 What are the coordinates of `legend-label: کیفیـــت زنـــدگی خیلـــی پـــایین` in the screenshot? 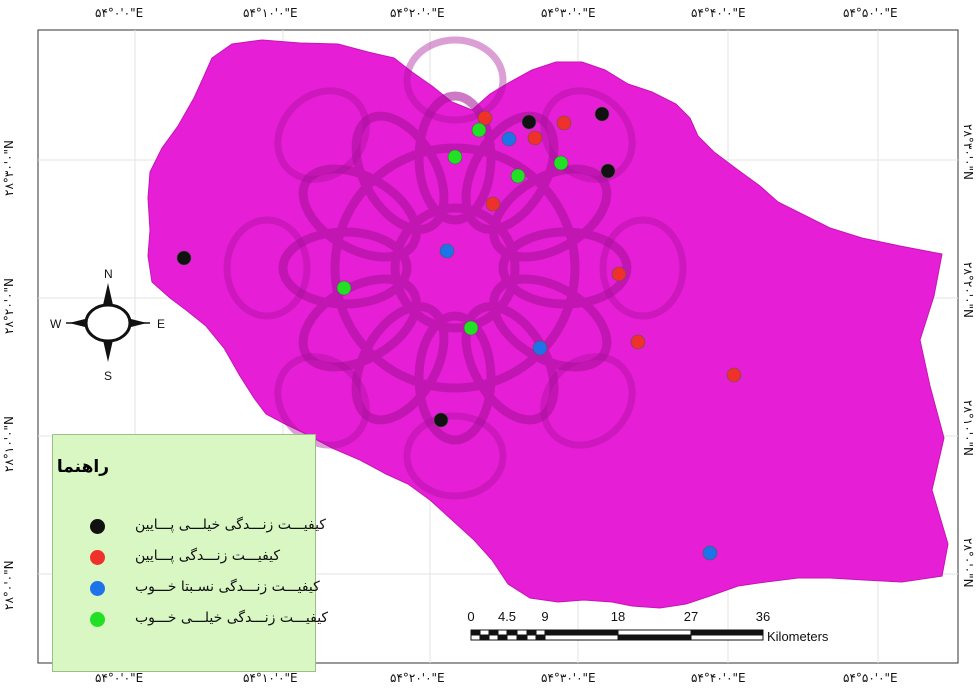 It's located at (230, 525).